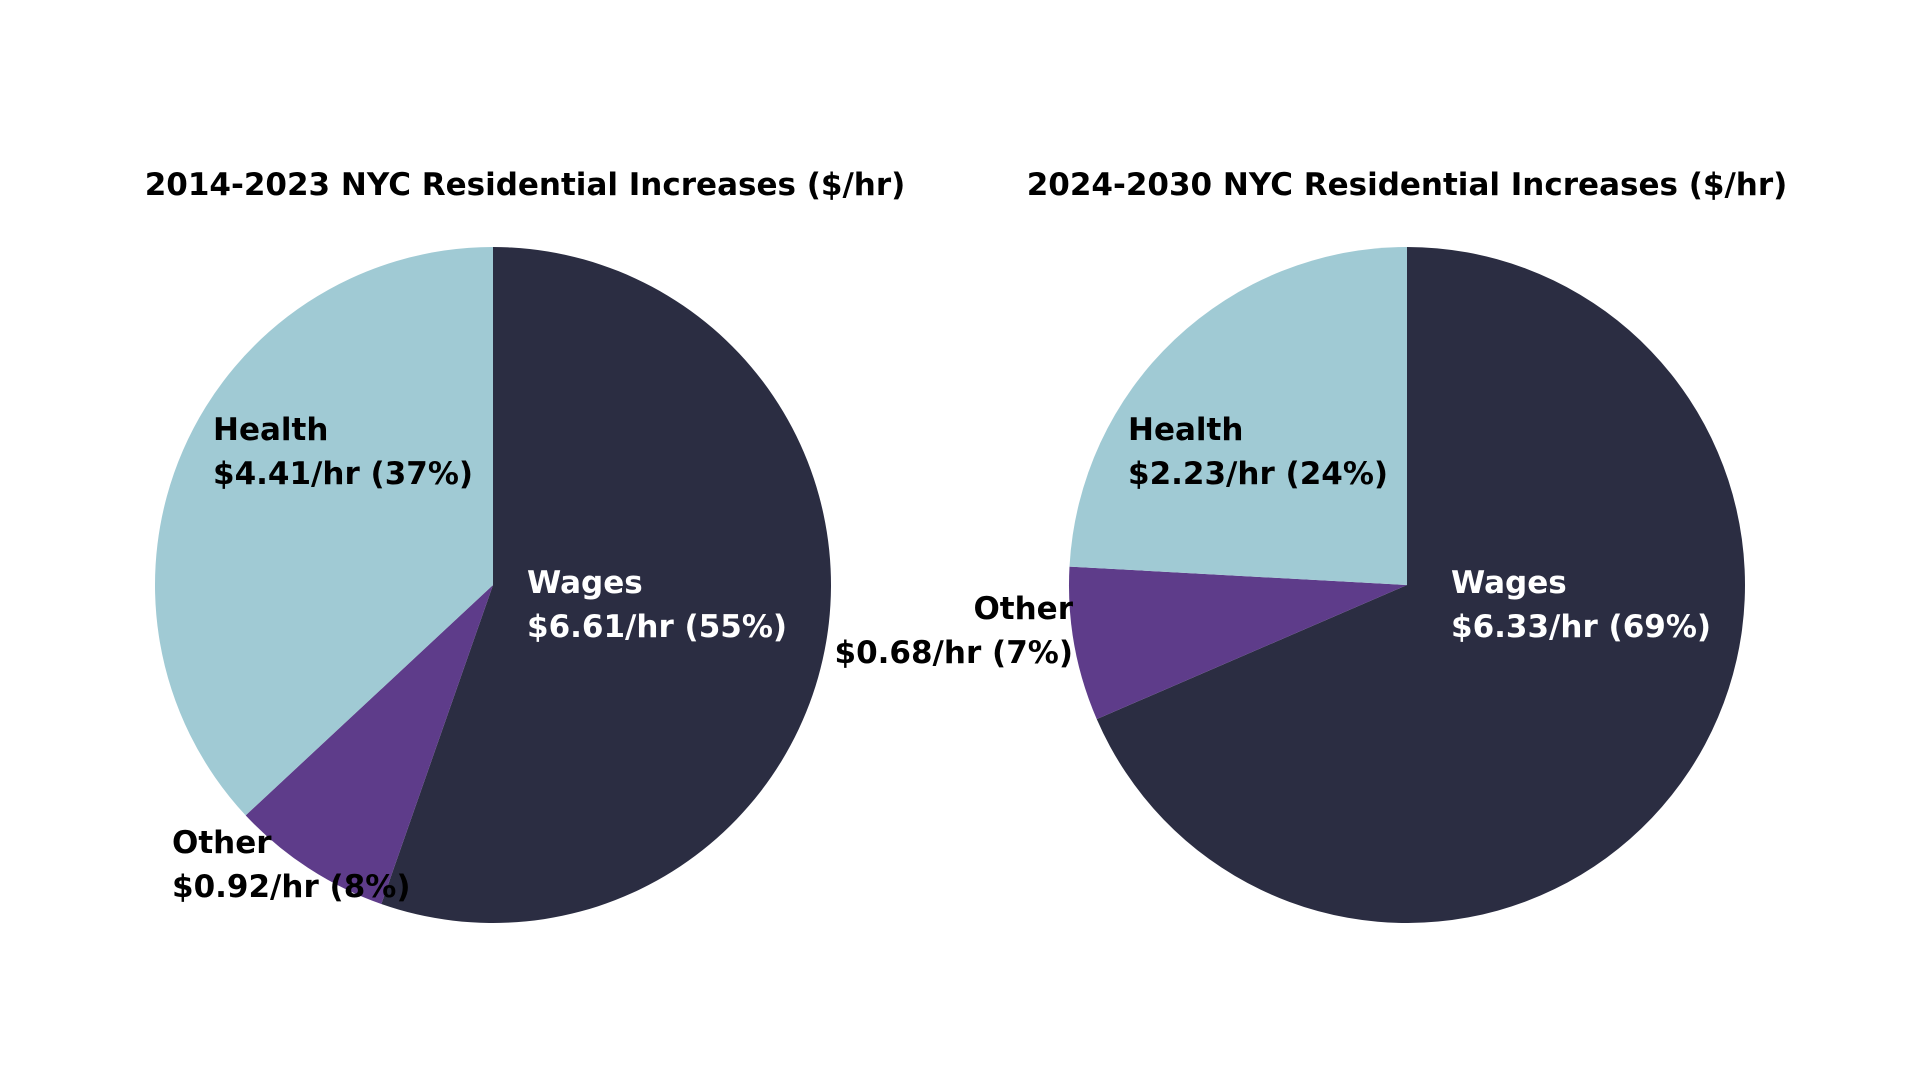  Describe the element at coordinates (291, 887) in the screenshot. I see `slice-value-label: $0.92/hr (8%)` at that location.